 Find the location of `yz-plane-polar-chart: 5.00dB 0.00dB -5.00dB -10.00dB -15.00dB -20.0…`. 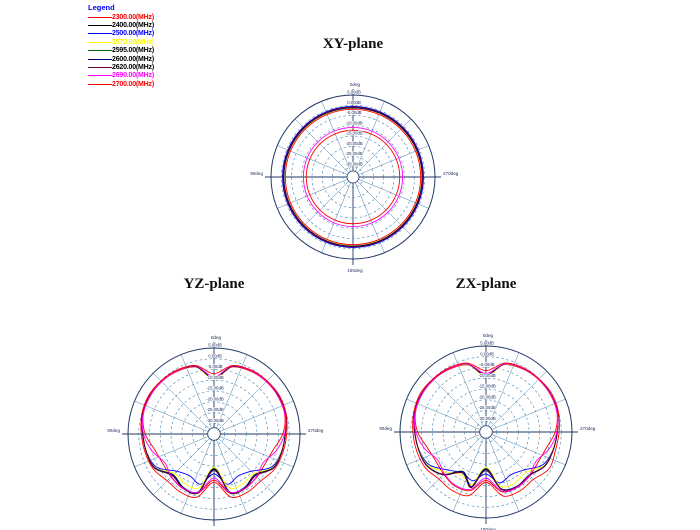

yz-plane-polar-chart: 5.00dB 0.00dB -5.00dB -10.00dB -15.00dB -20.0… is located at coordinates (215, 432).